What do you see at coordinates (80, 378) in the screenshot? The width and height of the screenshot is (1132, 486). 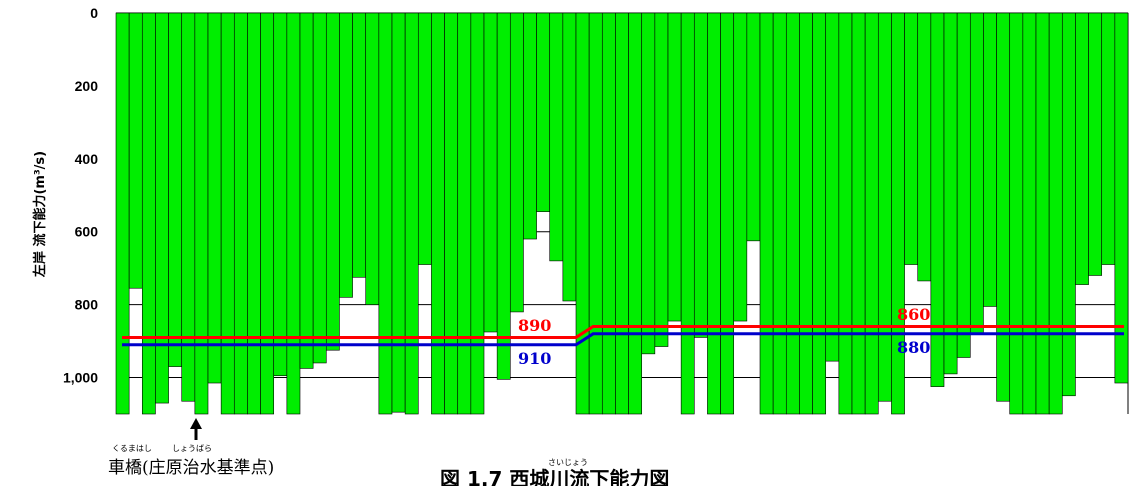 I see `y-tick-label: 1,000` at bounding box center [80, 378].